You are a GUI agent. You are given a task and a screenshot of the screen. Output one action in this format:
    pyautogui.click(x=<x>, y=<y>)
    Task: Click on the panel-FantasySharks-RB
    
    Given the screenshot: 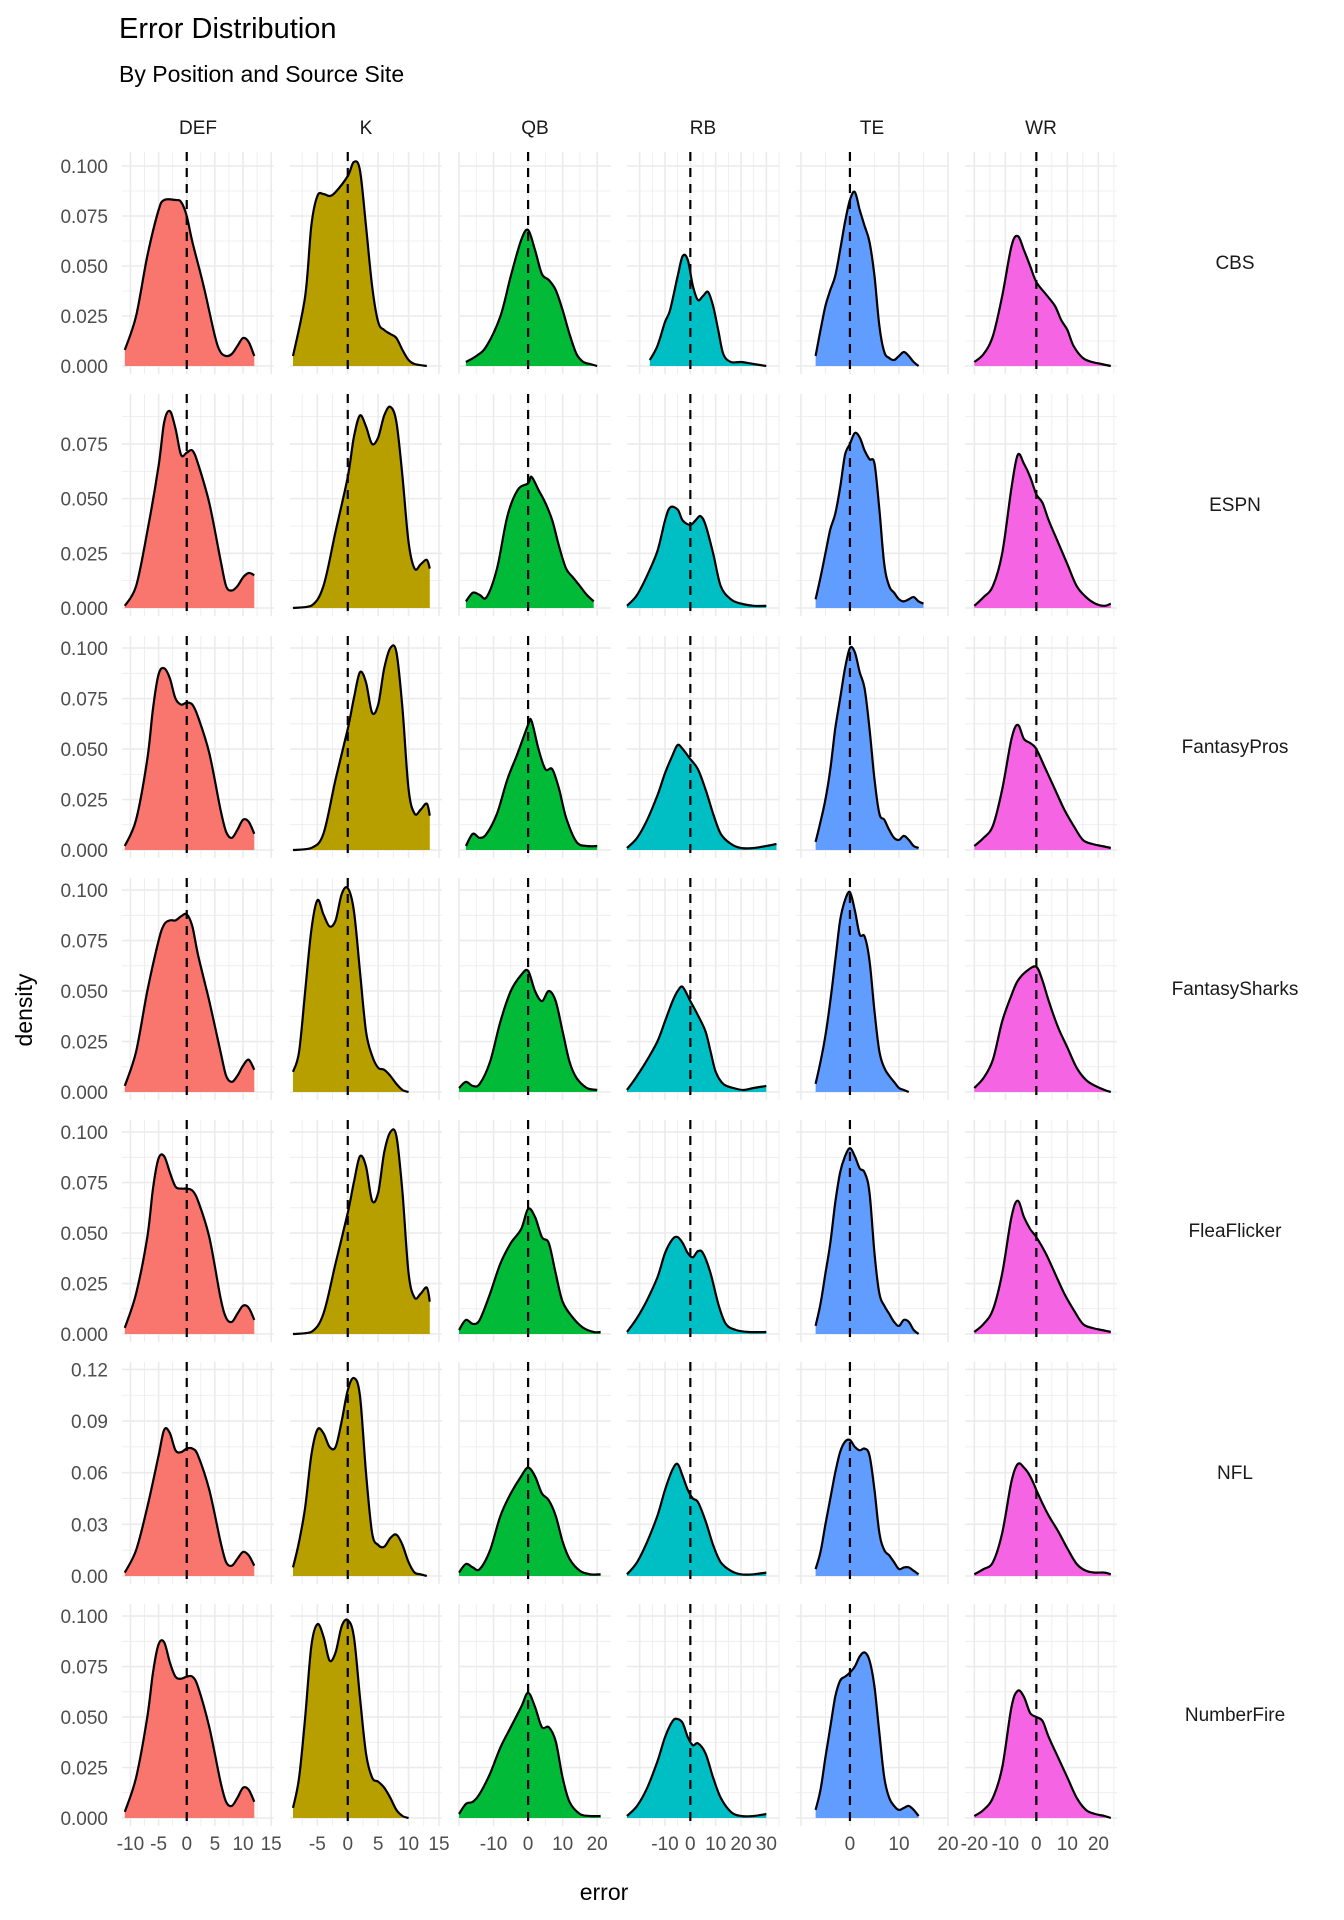 What is the action you would take?
    pyautogui.click(x=703, y=989)
    